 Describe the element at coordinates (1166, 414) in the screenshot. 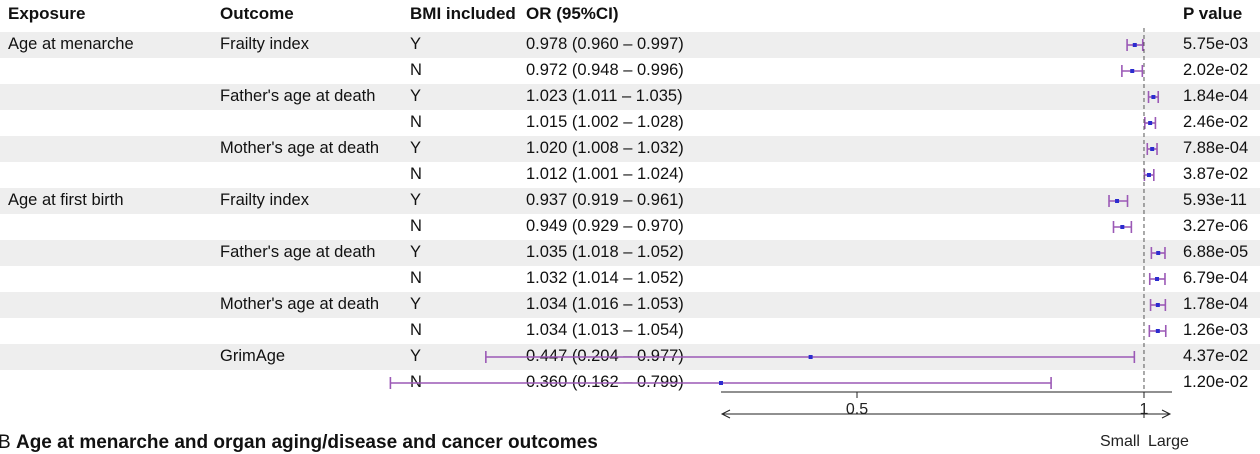

I see `arrow-right-icon` at that location.